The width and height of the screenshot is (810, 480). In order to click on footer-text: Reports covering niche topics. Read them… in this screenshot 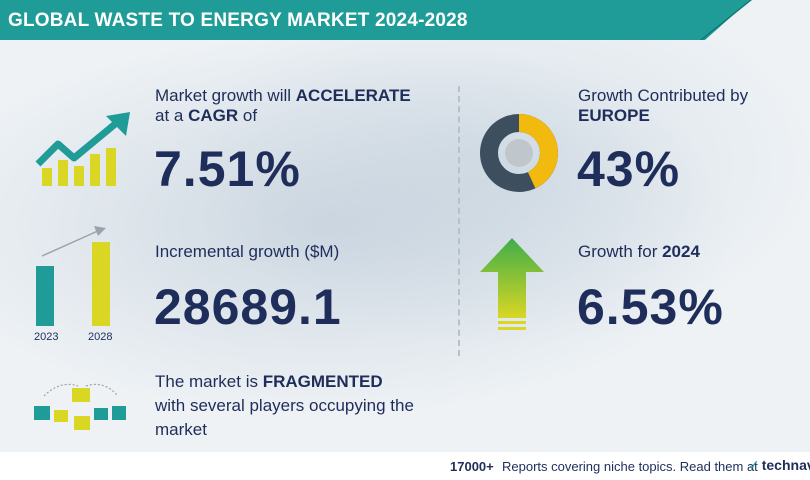, I will do `click(630, 466)`.